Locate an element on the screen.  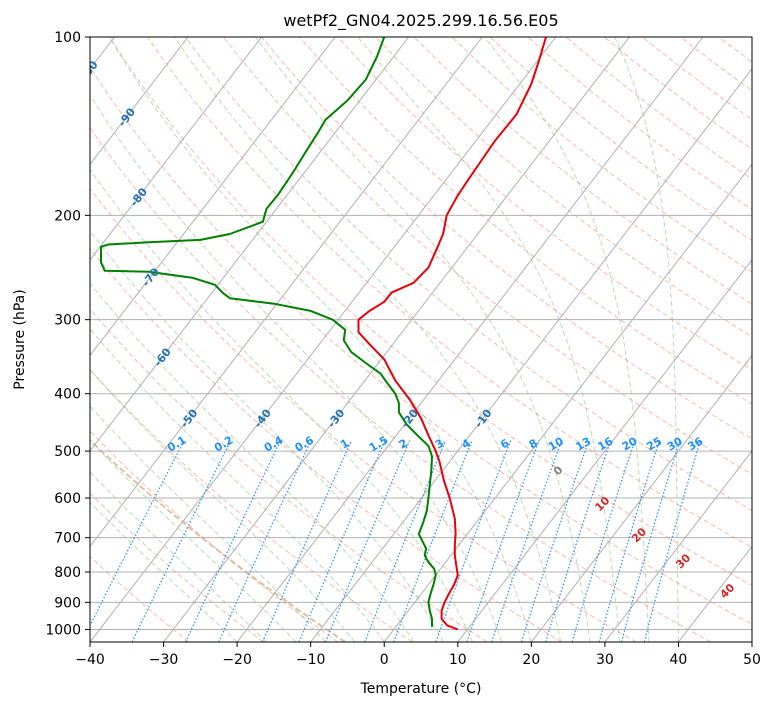
theta-e-label: 20 is located at coordinates (639, 535).